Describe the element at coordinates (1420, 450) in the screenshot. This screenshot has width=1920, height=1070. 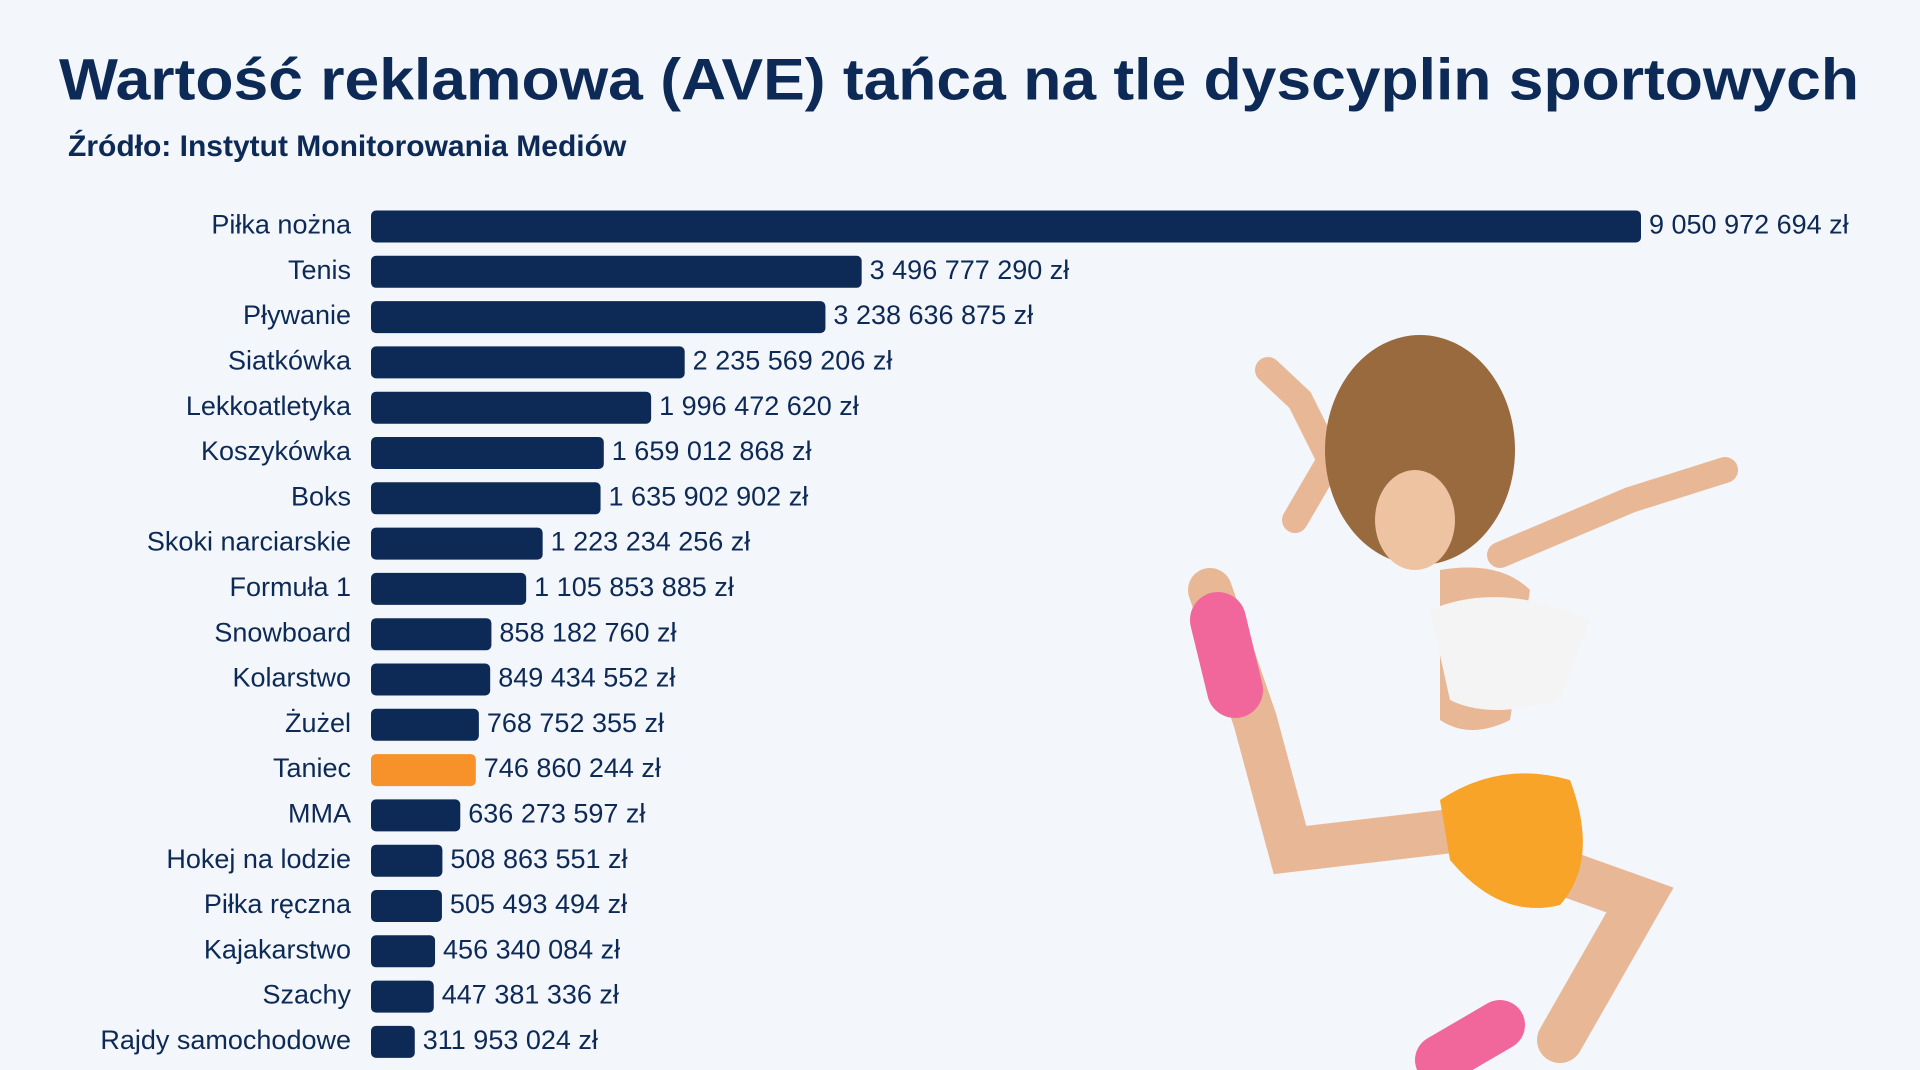
I see `dancer-hair` at that location.